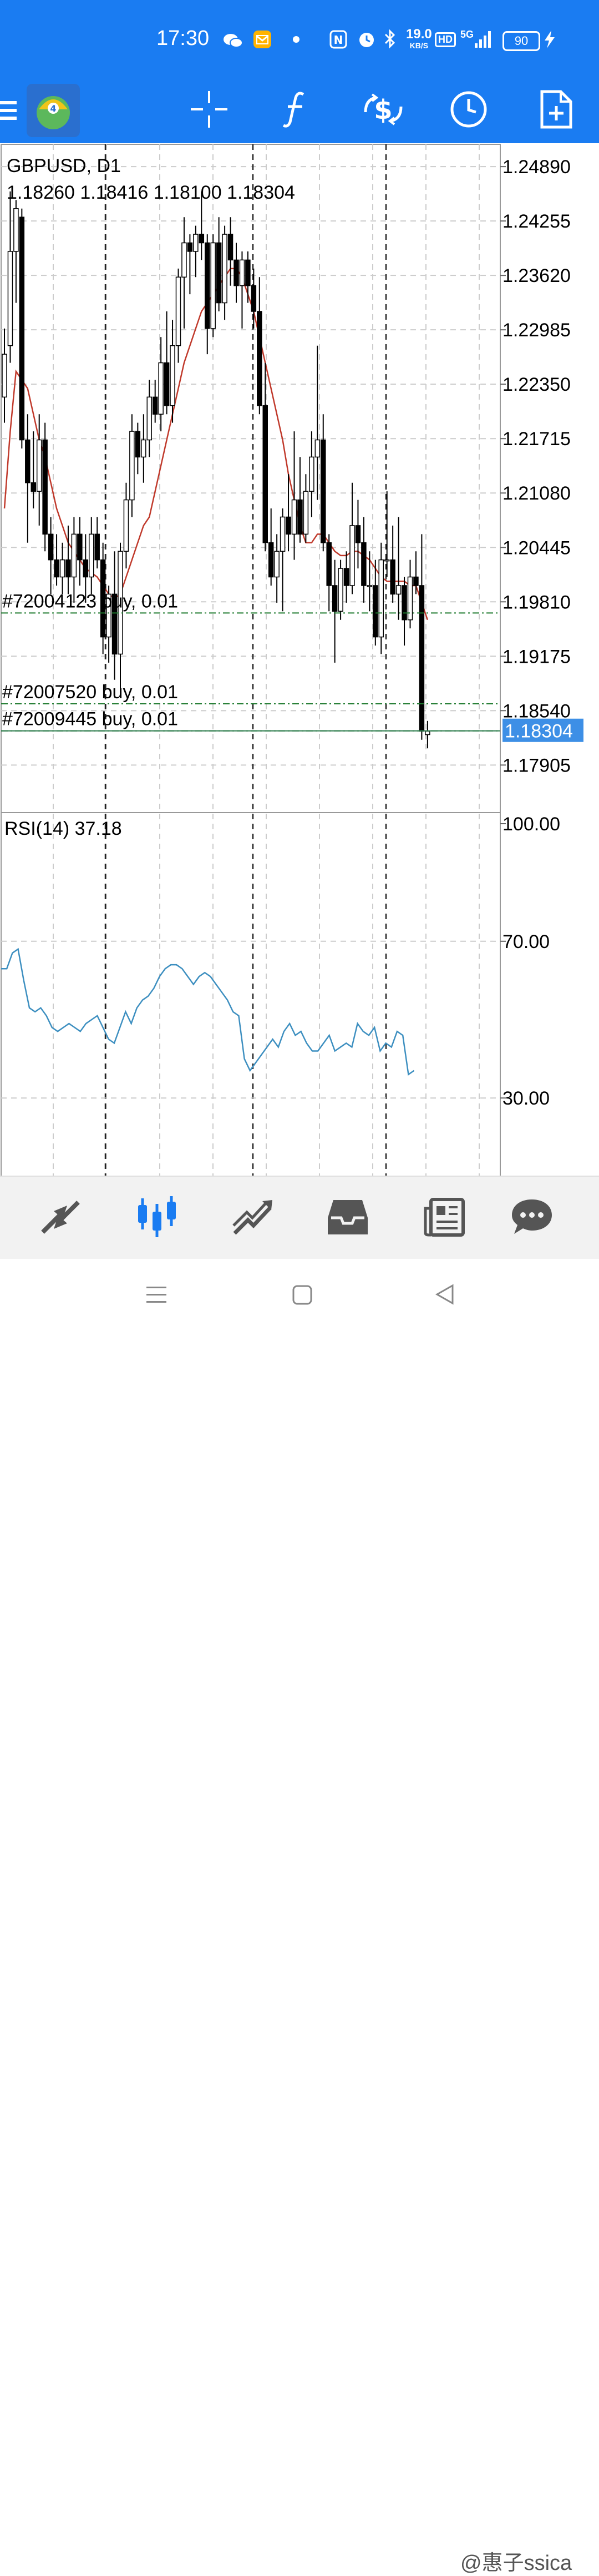  I want to click on rsi-tick-label: 70.00, so click(526, 941).